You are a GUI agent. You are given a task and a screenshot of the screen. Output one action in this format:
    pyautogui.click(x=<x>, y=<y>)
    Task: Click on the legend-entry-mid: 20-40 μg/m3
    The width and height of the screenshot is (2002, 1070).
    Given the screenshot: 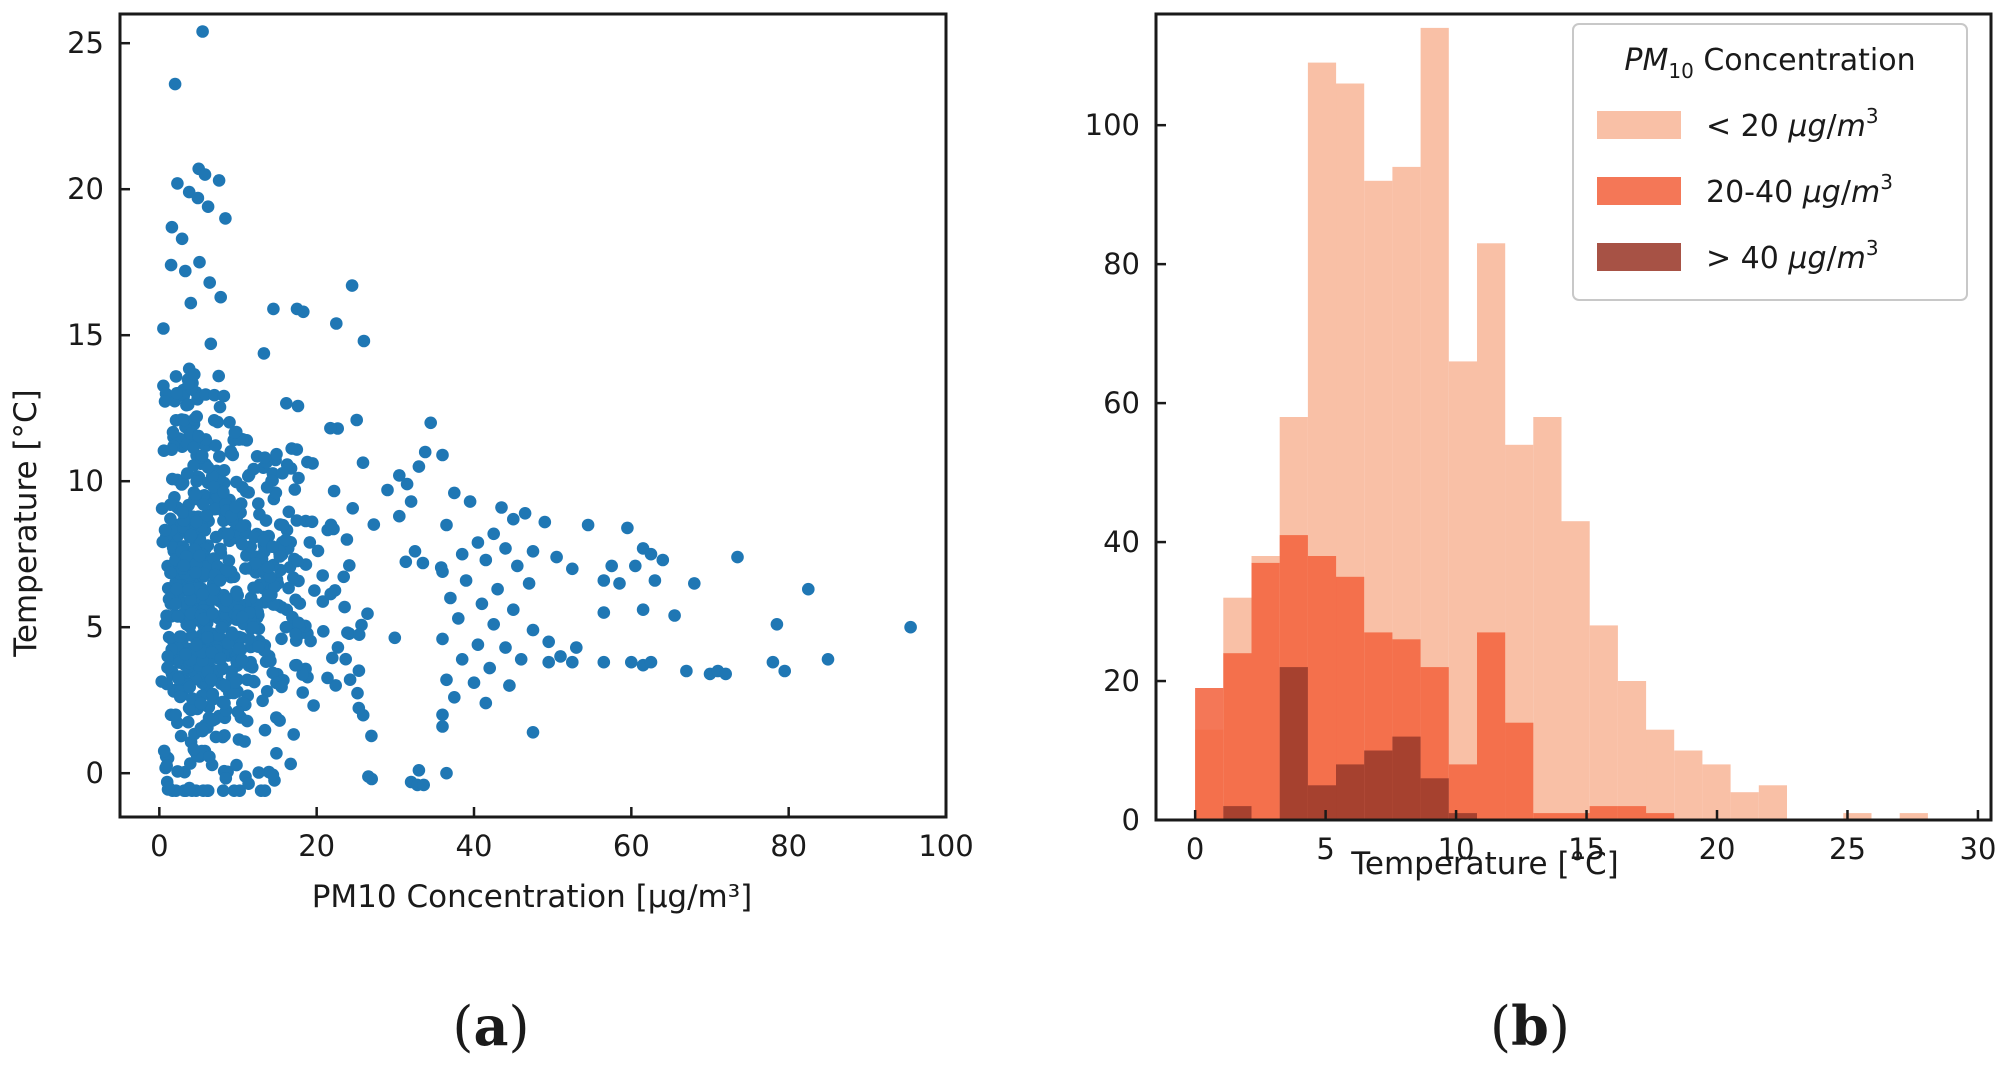 What is the action you would take?
    pyautogui.click(x=1799, y=190)
    